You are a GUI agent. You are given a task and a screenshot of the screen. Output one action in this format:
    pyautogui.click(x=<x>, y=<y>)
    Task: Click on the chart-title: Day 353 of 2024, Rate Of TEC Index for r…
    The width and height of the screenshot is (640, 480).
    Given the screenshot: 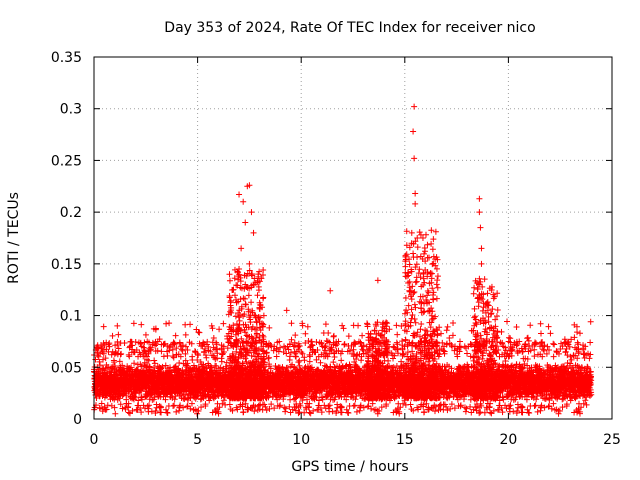 What is the action you would take?
    pyautogui.click(x=349, y=28)
    